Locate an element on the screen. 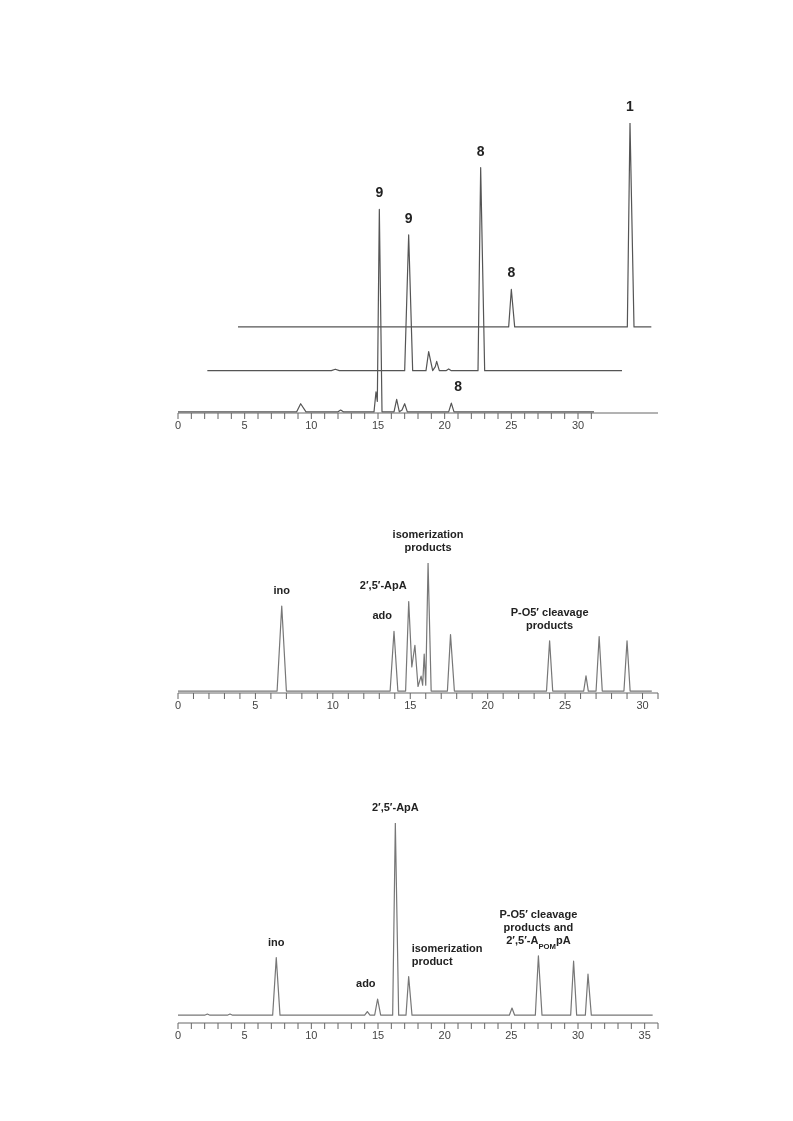 This screenshot has height=1121, width=793. annotation: 1 is located at coordinates (630, 106).